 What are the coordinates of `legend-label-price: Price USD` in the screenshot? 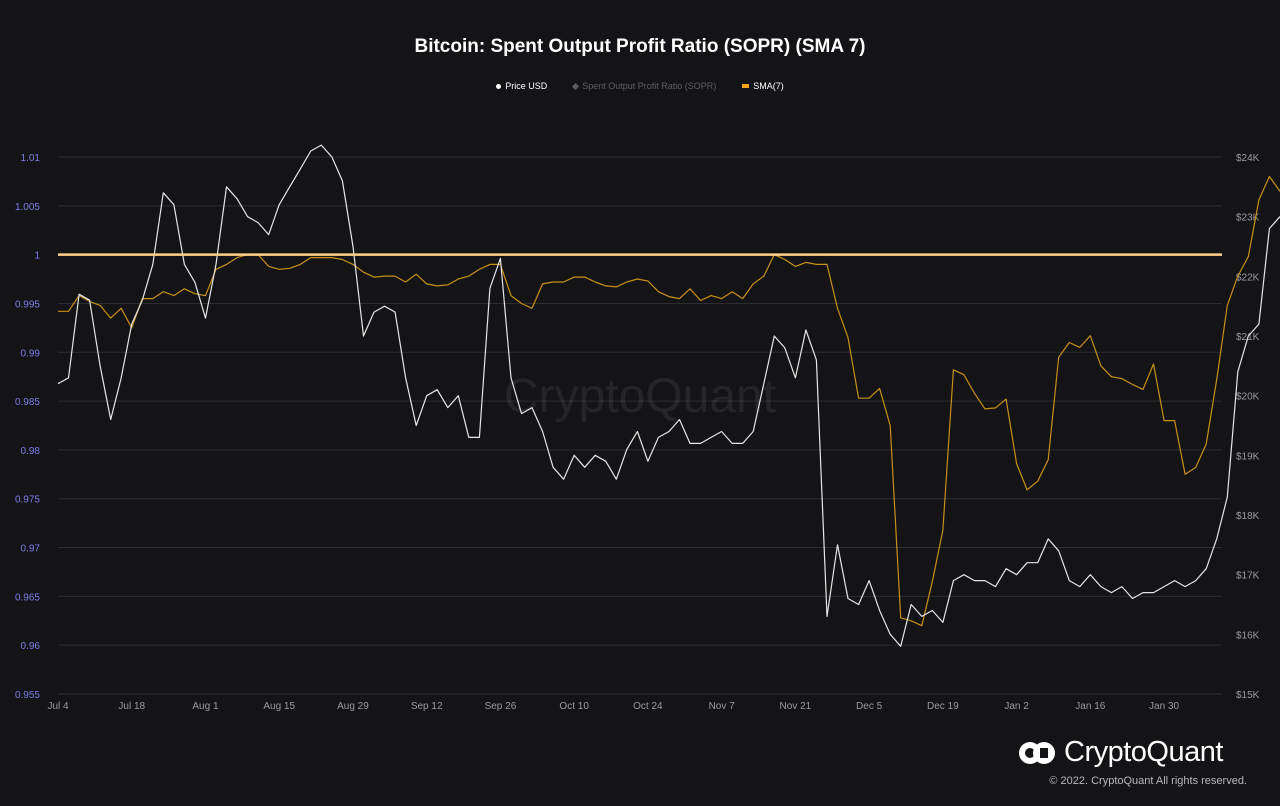 It's located at (526, 86).